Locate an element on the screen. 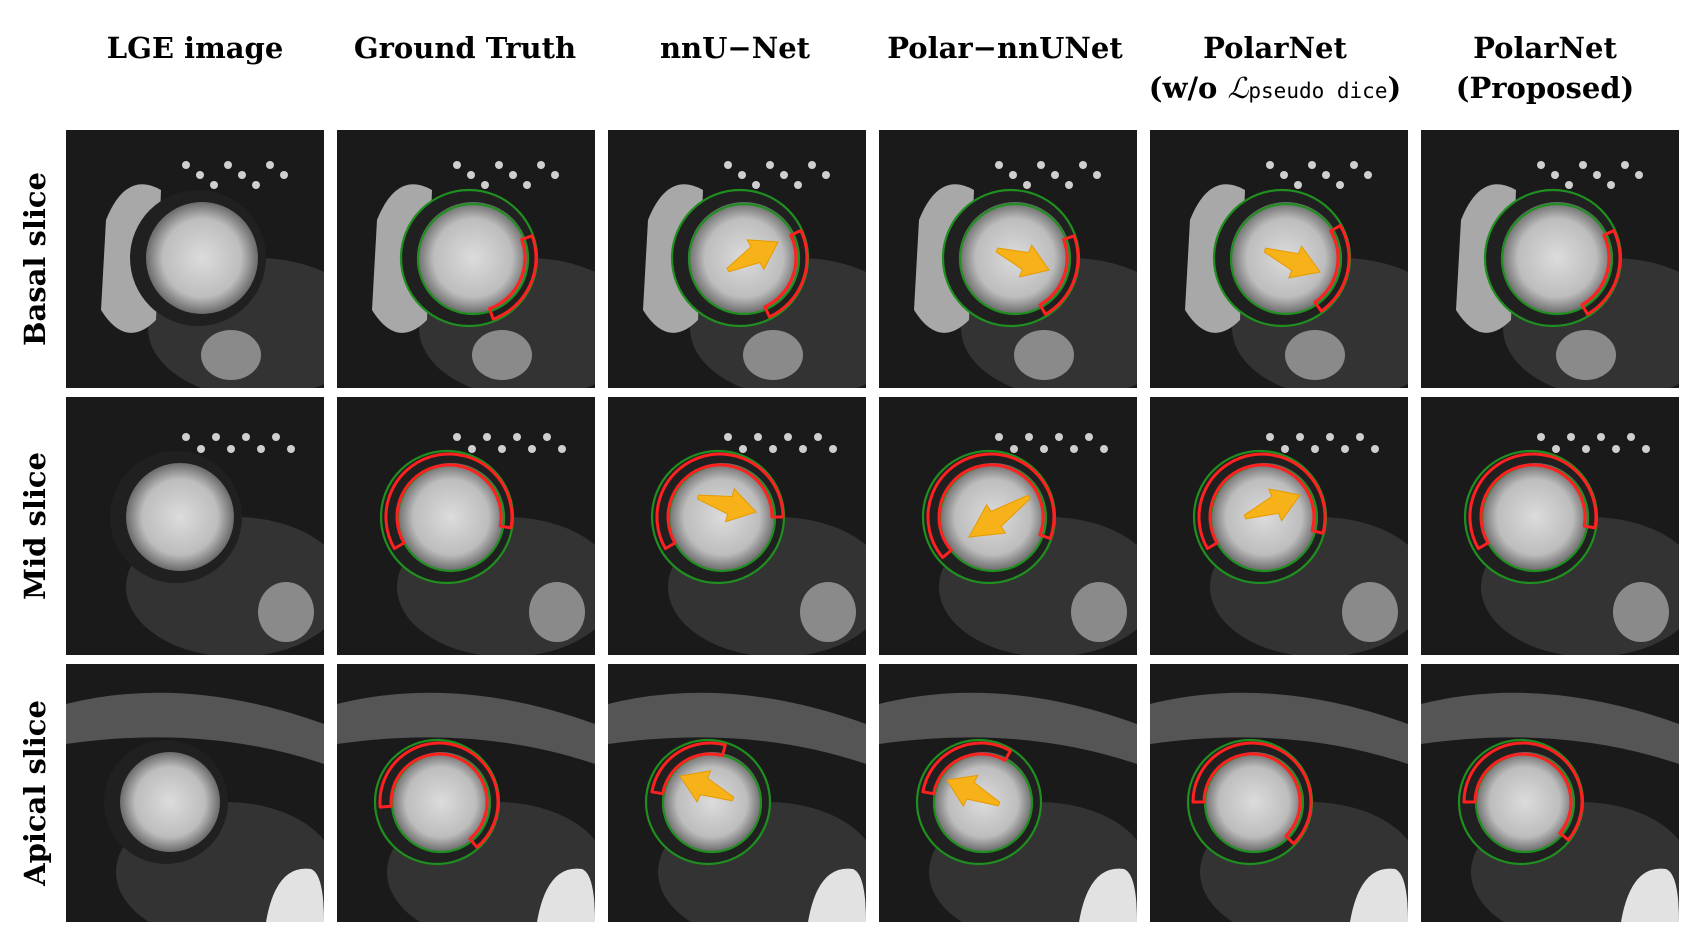  mri-panel-basal-lge-image is located at coordinates (195, 259).